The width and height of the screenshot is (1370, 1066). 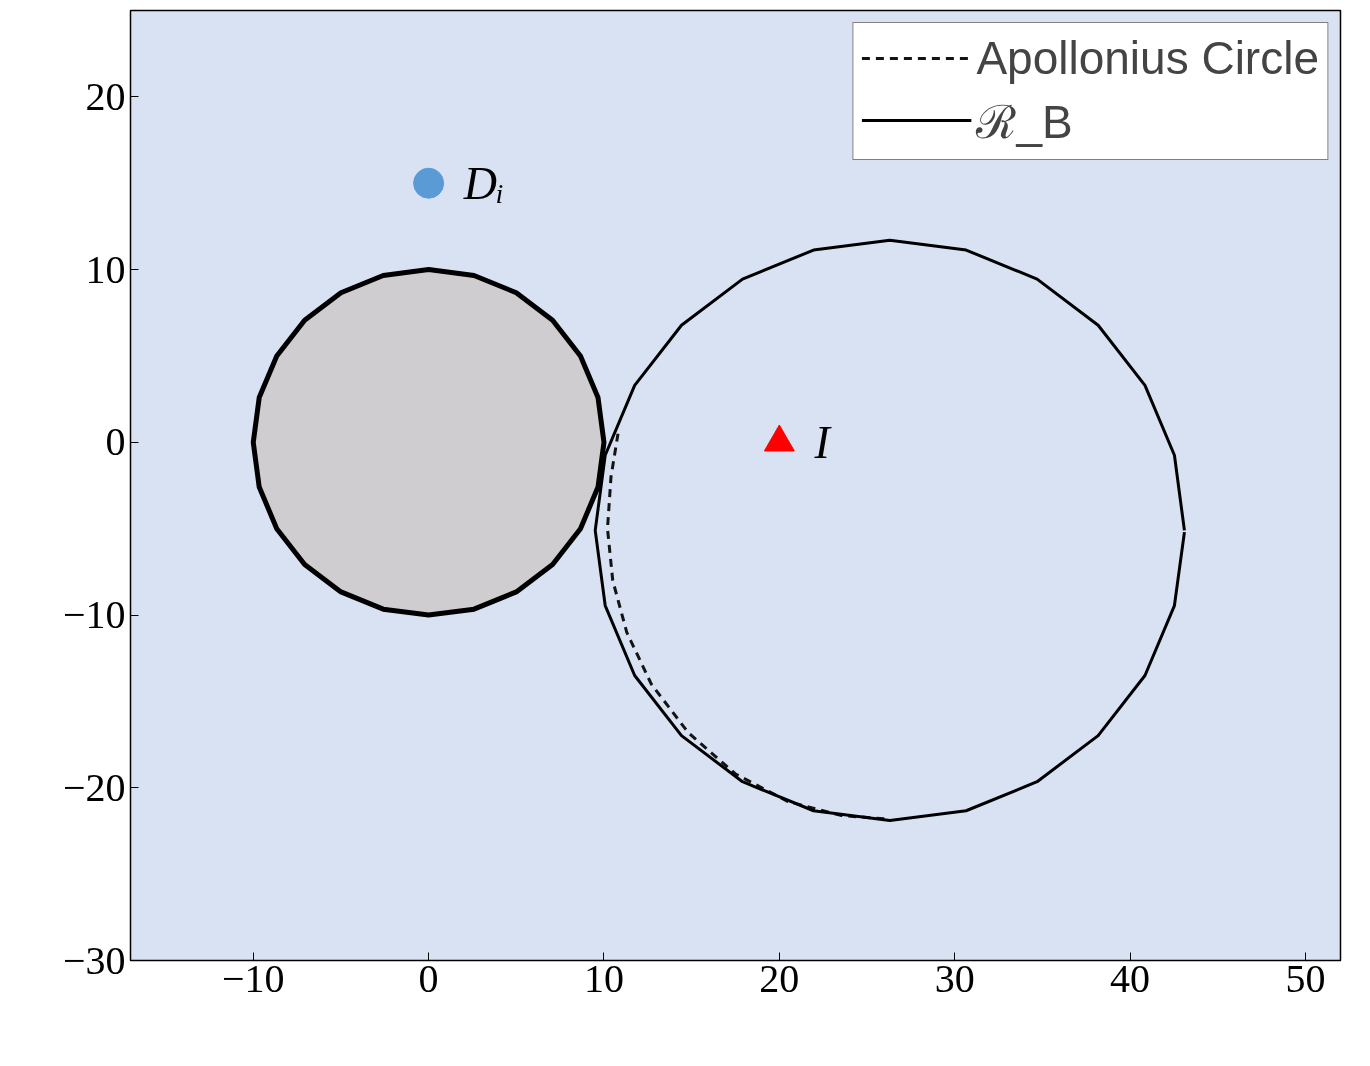 I want to click on y-tick-label: −10, so click(x=94, y=615).